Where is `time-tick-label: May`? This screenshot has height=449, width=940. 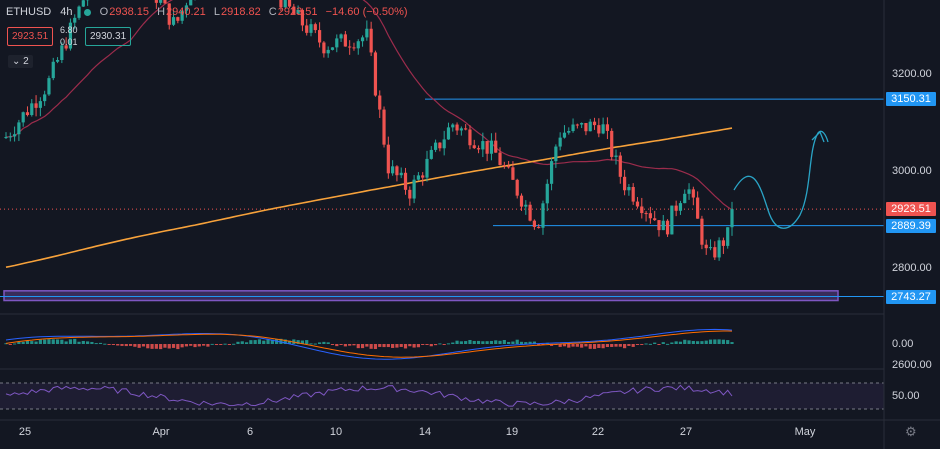
time-tick-label: May is located at coordinates (805, 432).